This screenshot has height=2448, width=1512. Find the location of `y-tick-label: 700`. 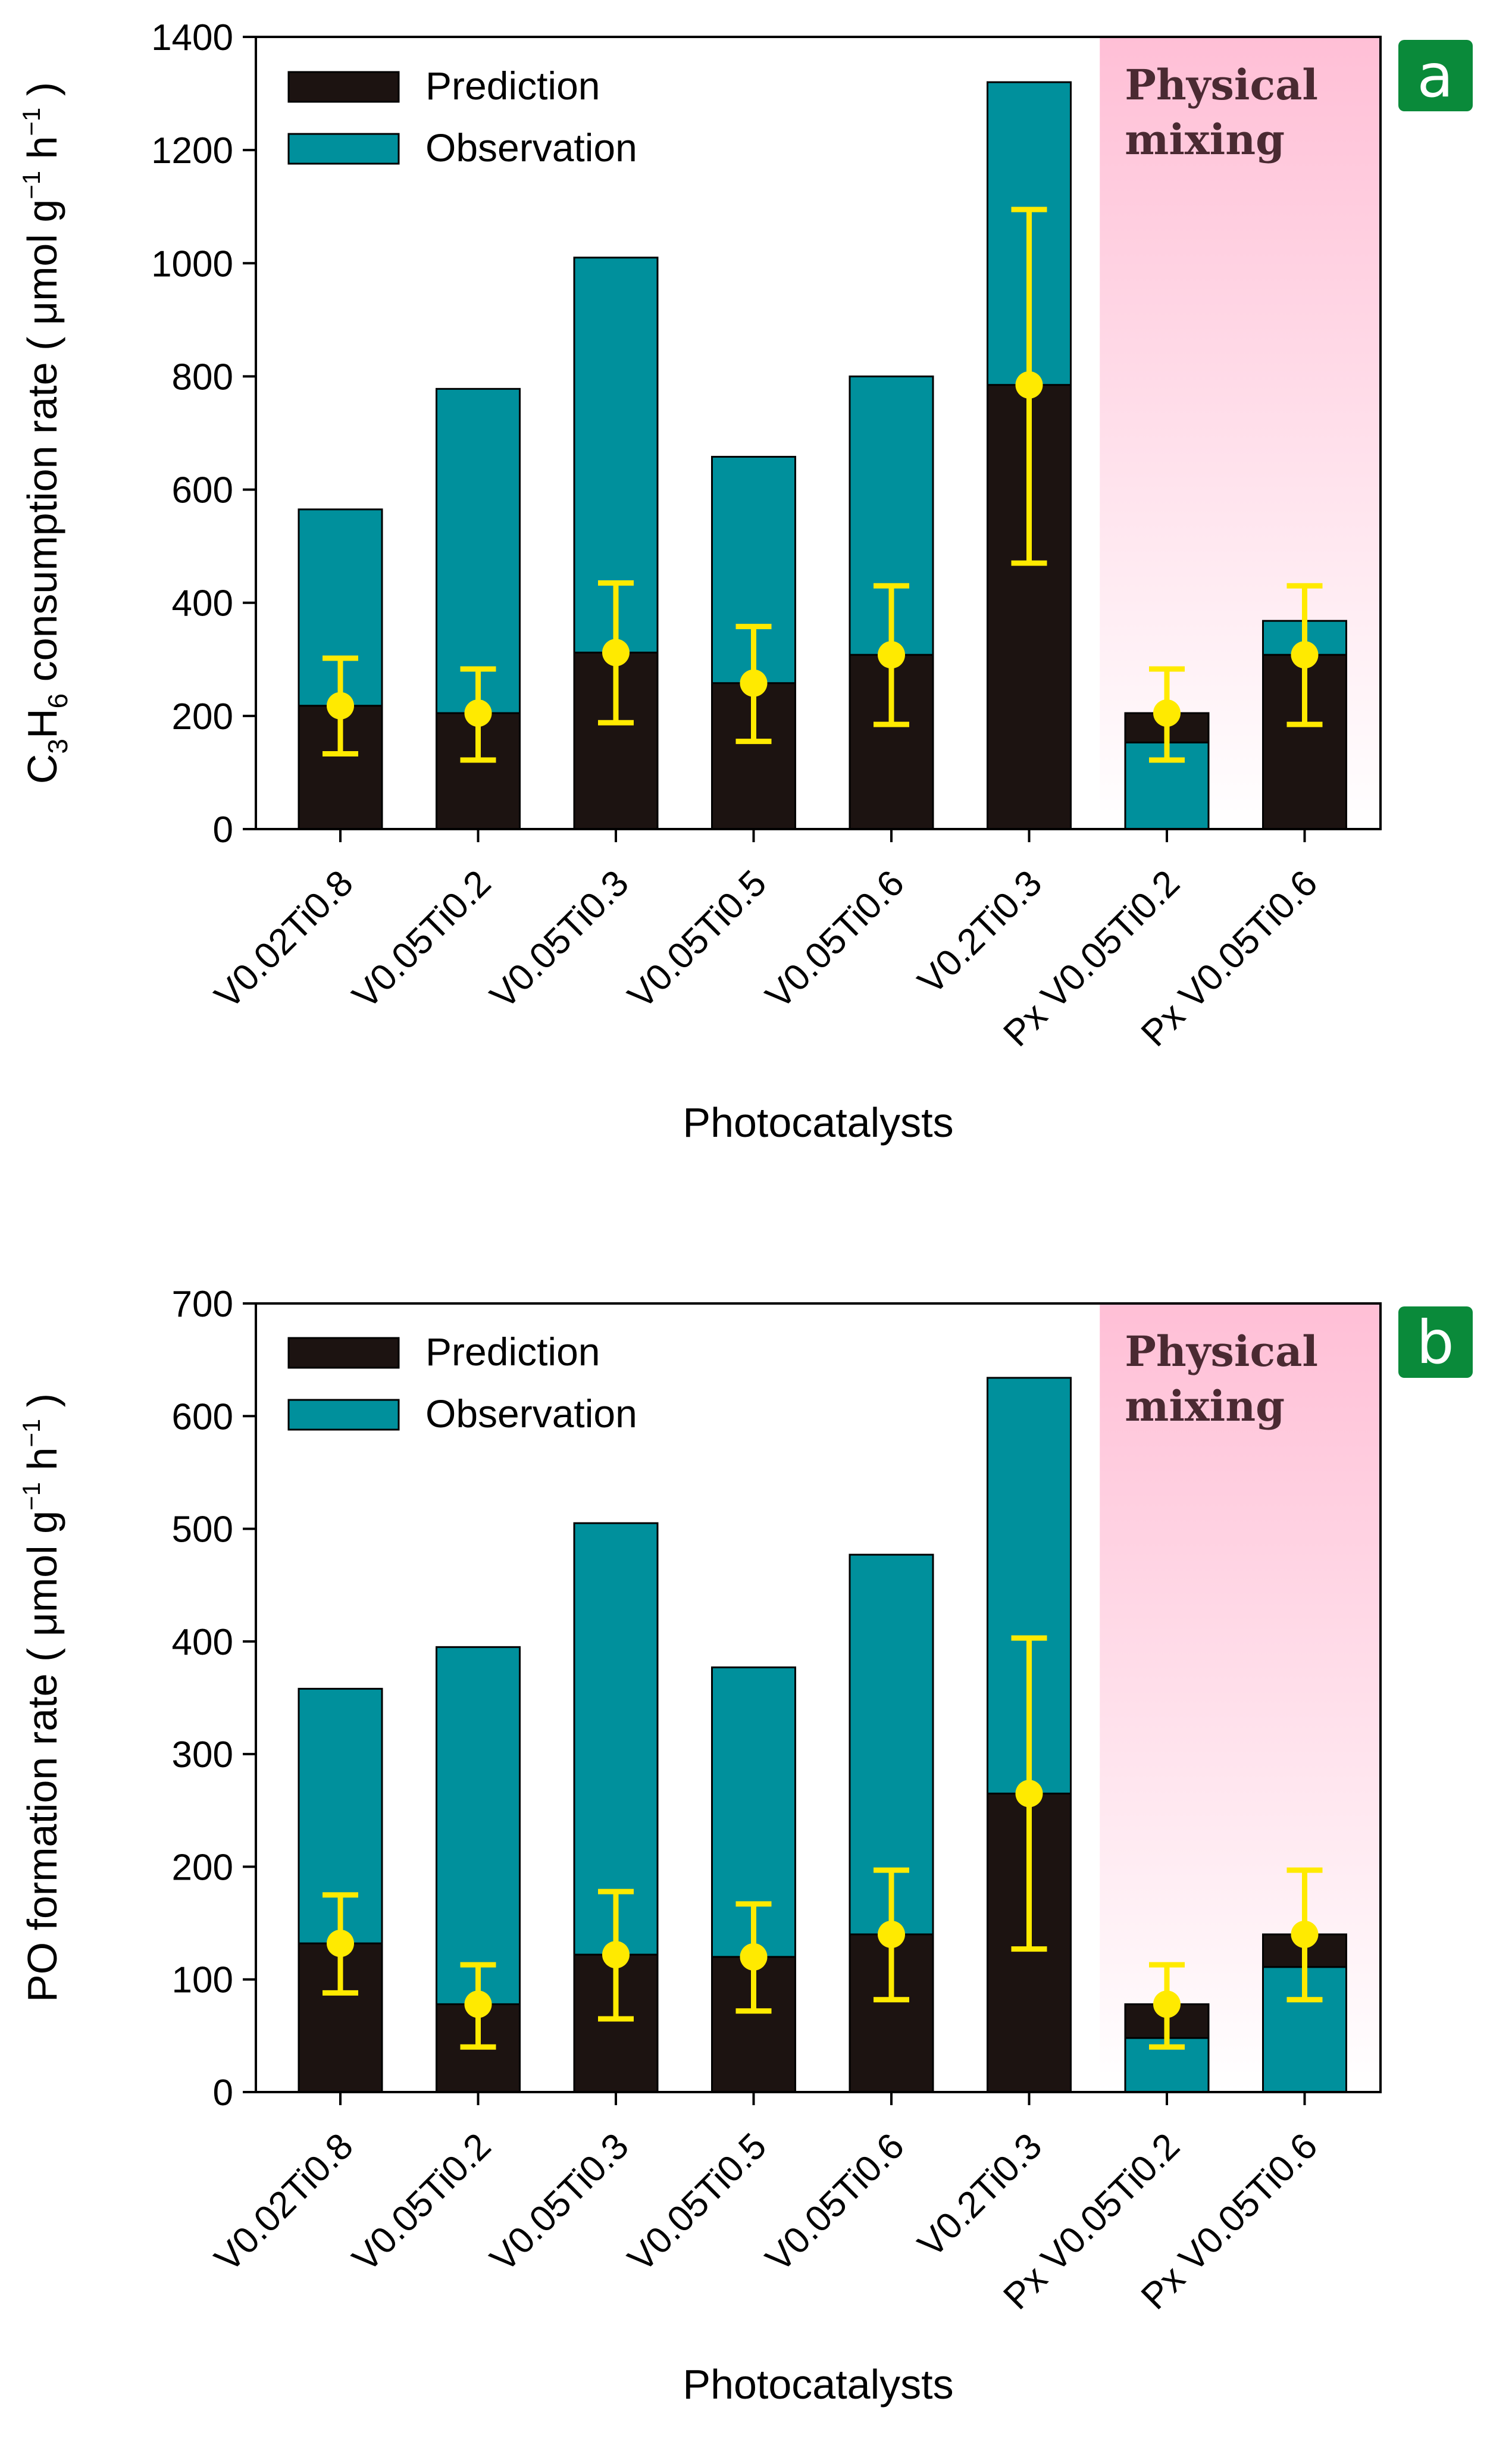

y-tick-label: 700 is located at coordinates (202, 1304).